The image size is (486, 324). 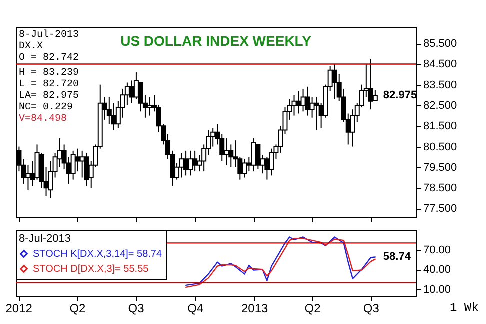 I want to click on legend-label: STOCH K[DX.X,3,14]= 58.74, so click(x=97, y=254).